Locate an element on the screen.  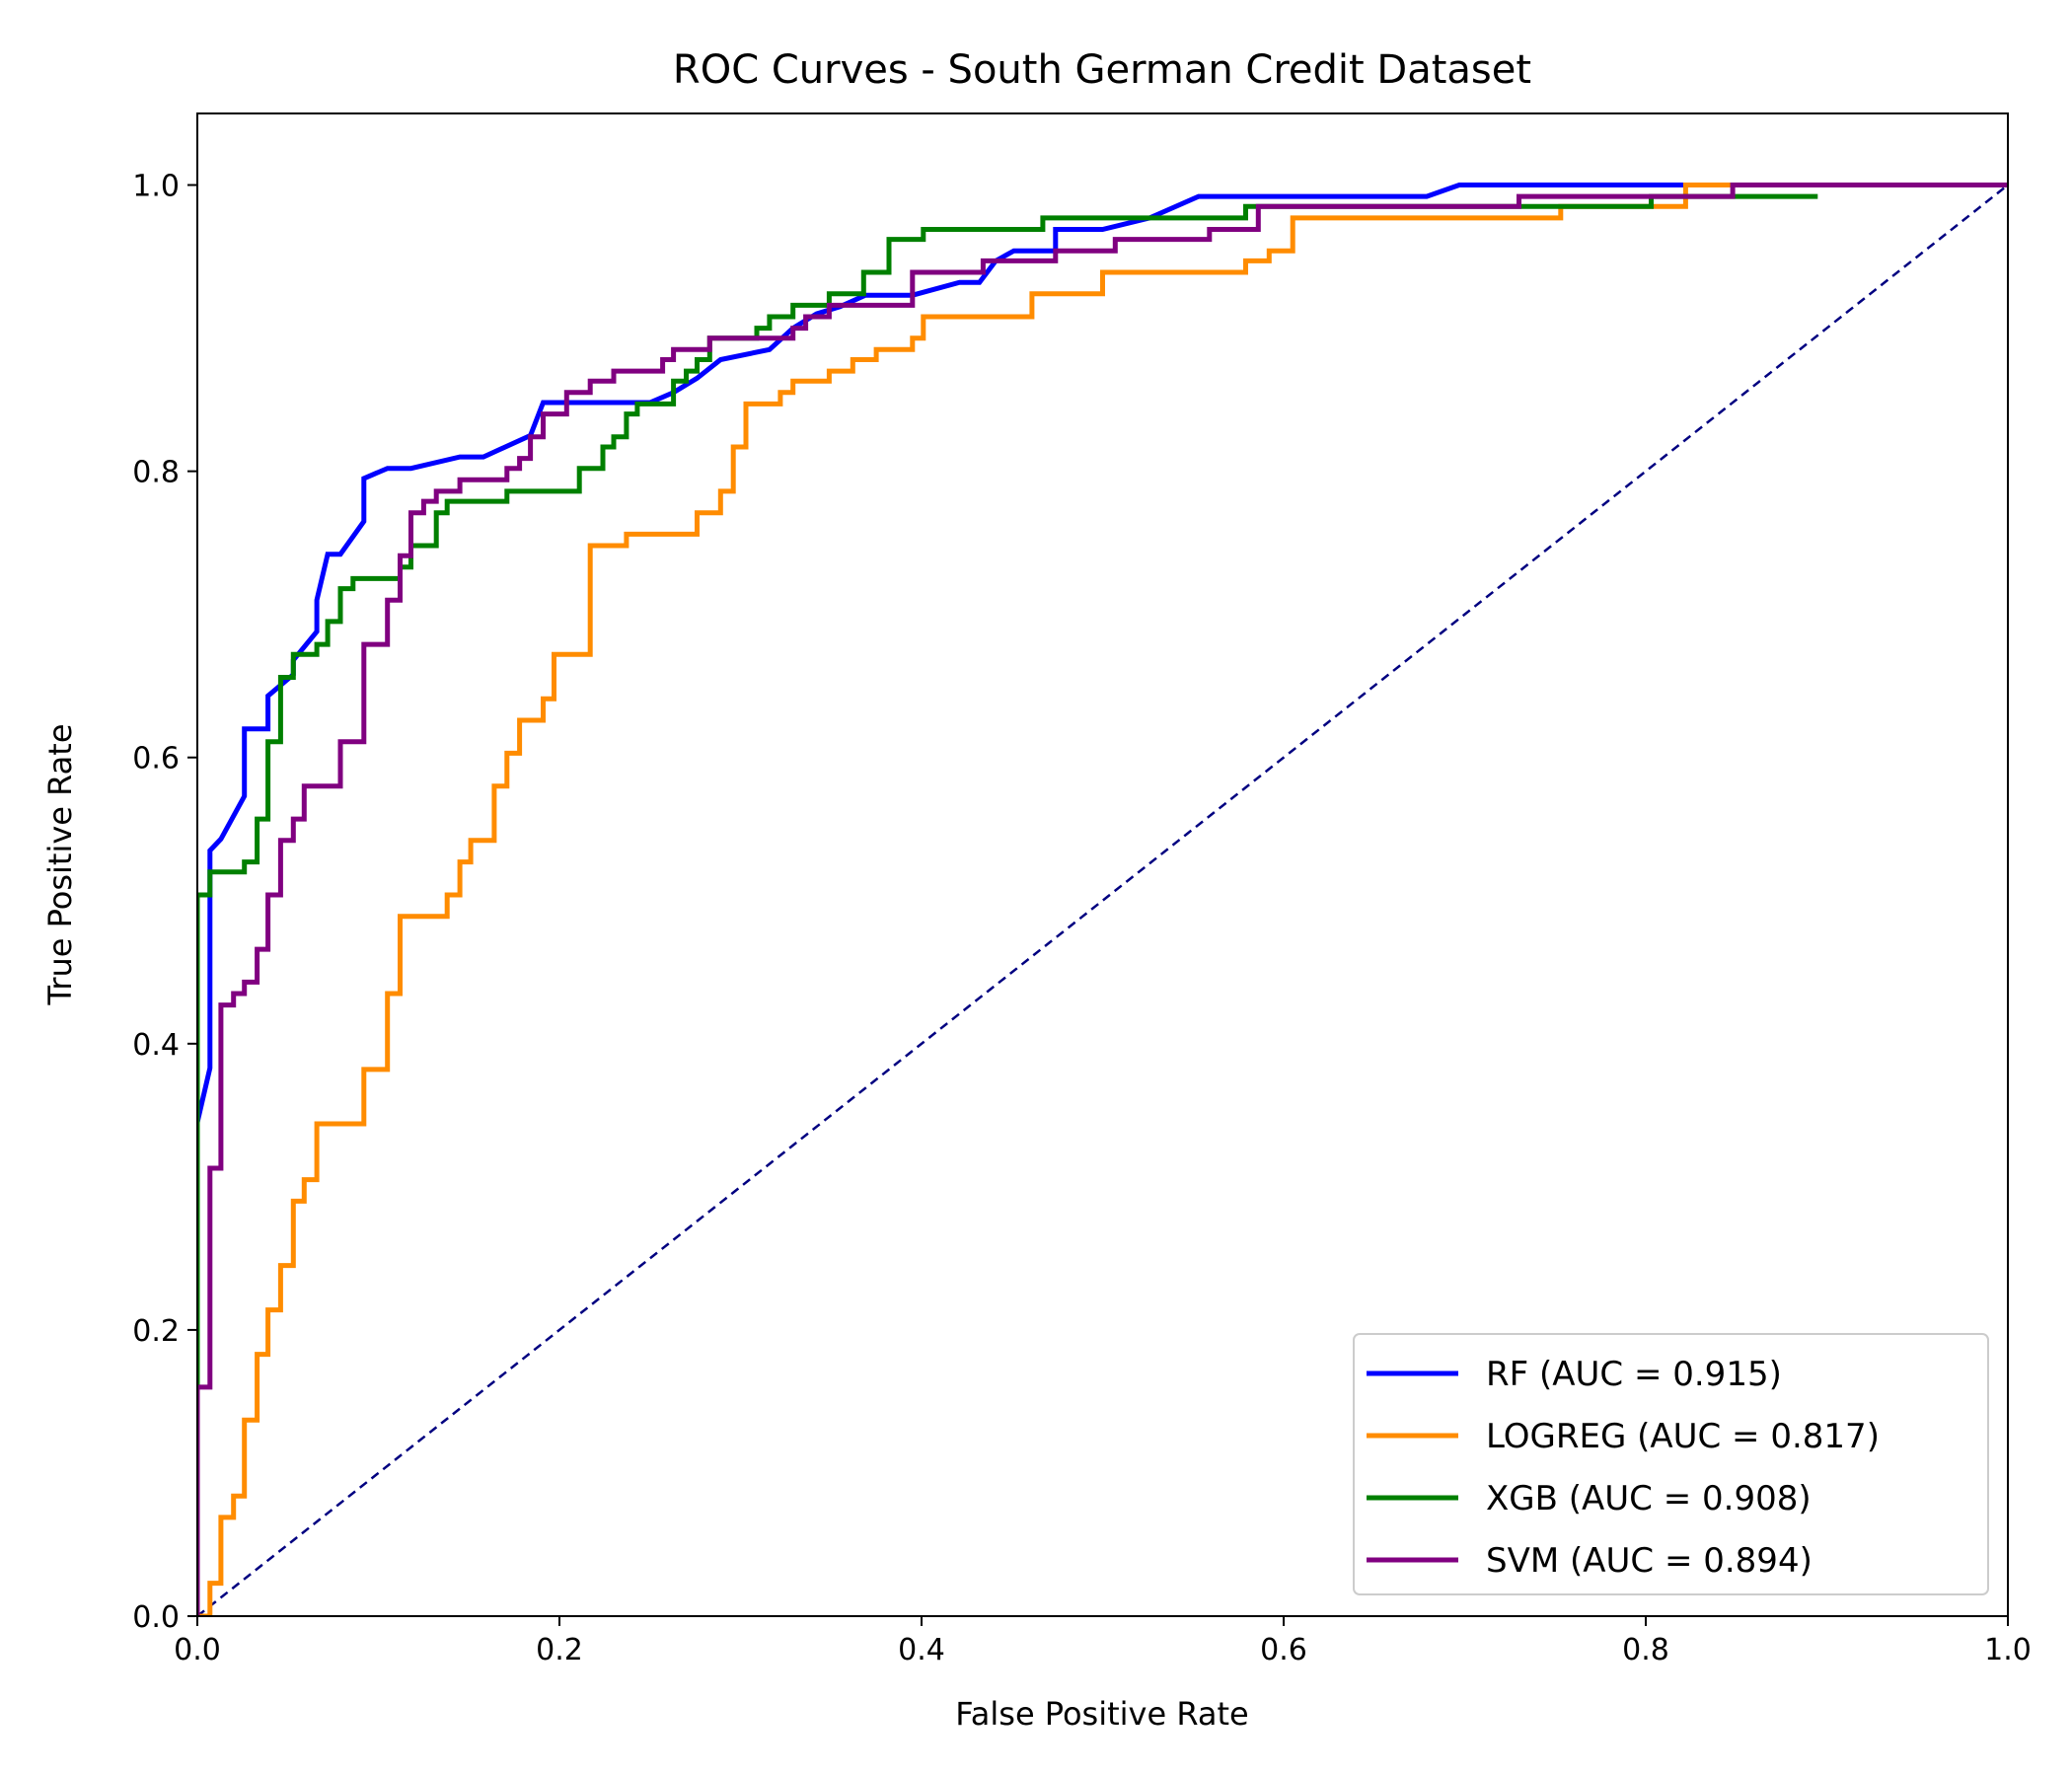
legend-label-1: RF (AUC = 0.915) is located at coordinates (1634, 1374).